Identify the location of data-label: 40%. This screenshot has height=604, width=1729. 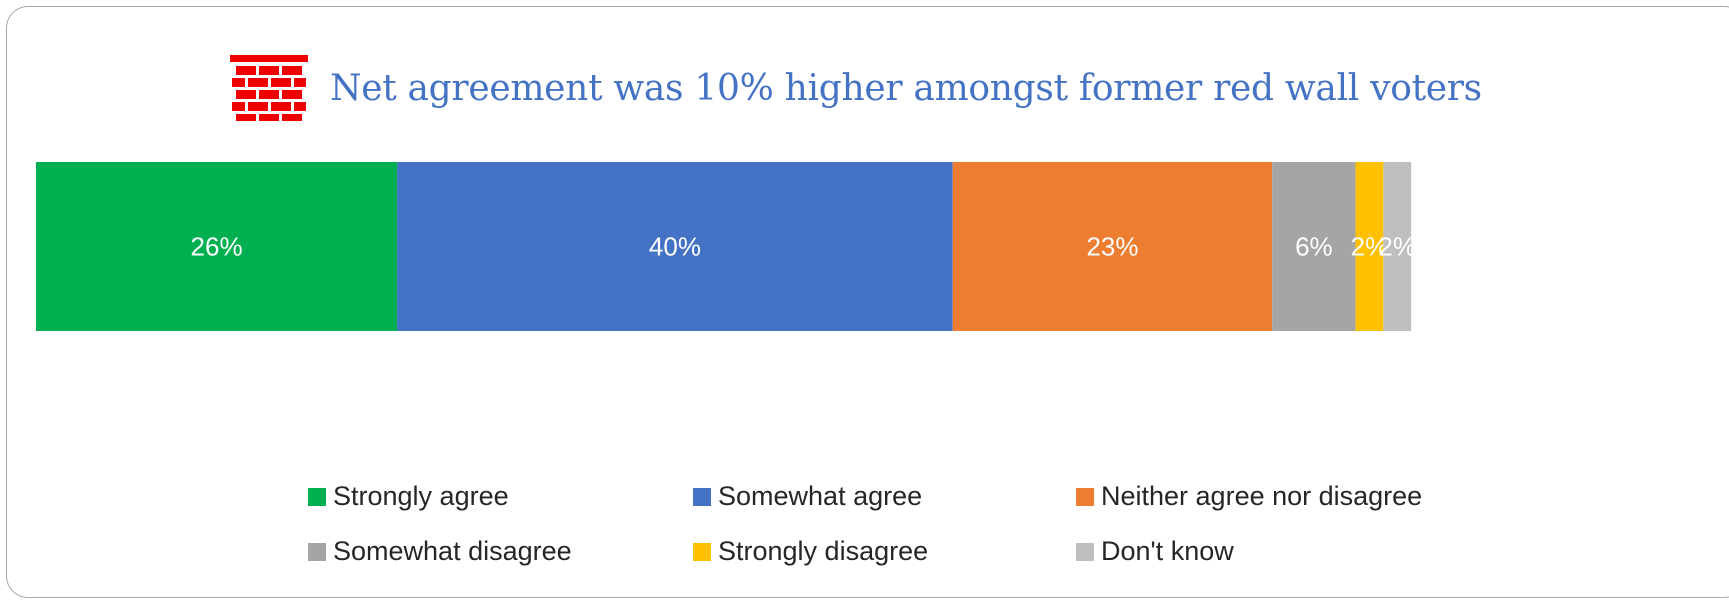
(675, 247).